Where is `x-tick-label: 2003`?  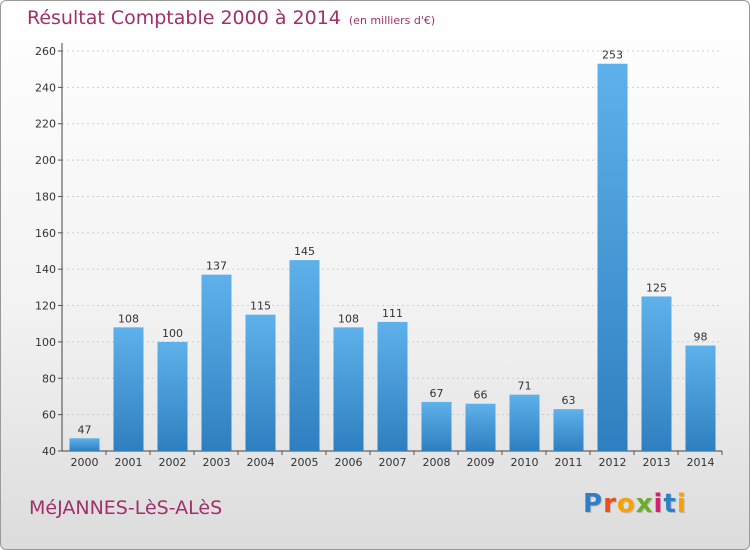 x-tick-label: 2003 is located at coordinates (217, 462).